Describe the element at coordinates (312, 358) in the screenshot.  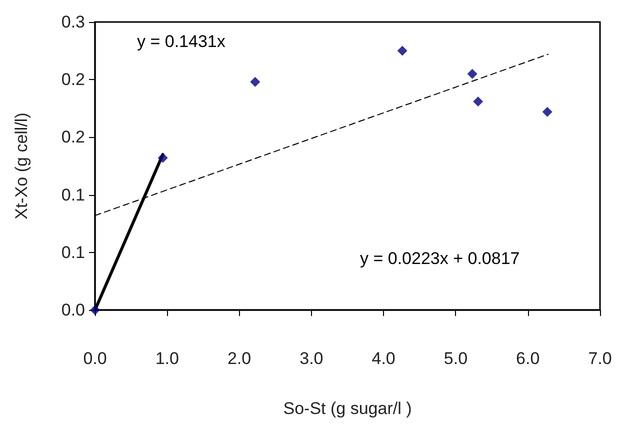
I see `x-tick-label: 3.0` at that location.